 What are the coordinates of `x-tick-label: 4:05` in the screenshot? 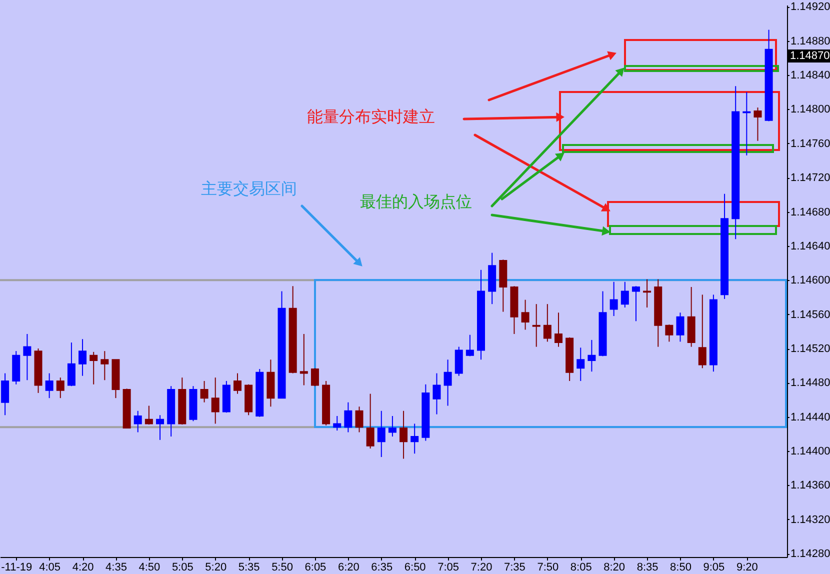 It's located at (50, 568).